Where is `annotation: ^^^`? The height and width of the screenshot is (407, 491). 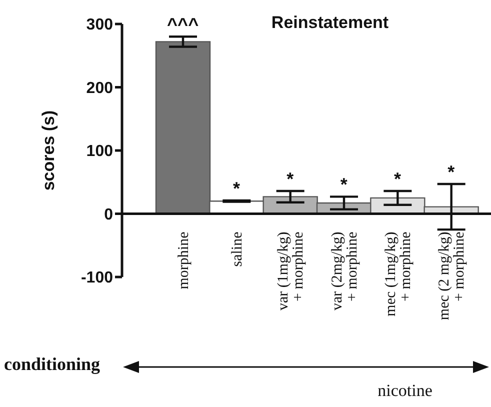 annotation: ^^^ is located at coordinates (183, 24).